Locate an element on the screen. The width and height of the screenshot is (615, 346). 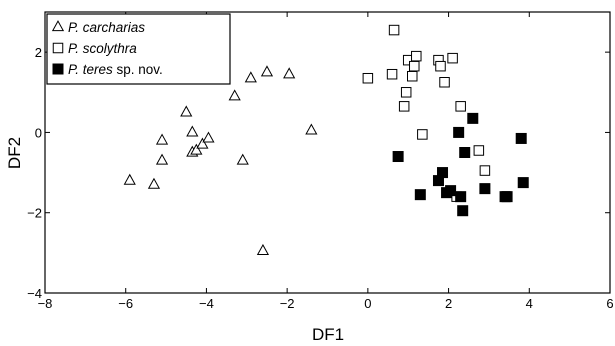
x-tick-label: 2 is located at coordinates (448, 303).